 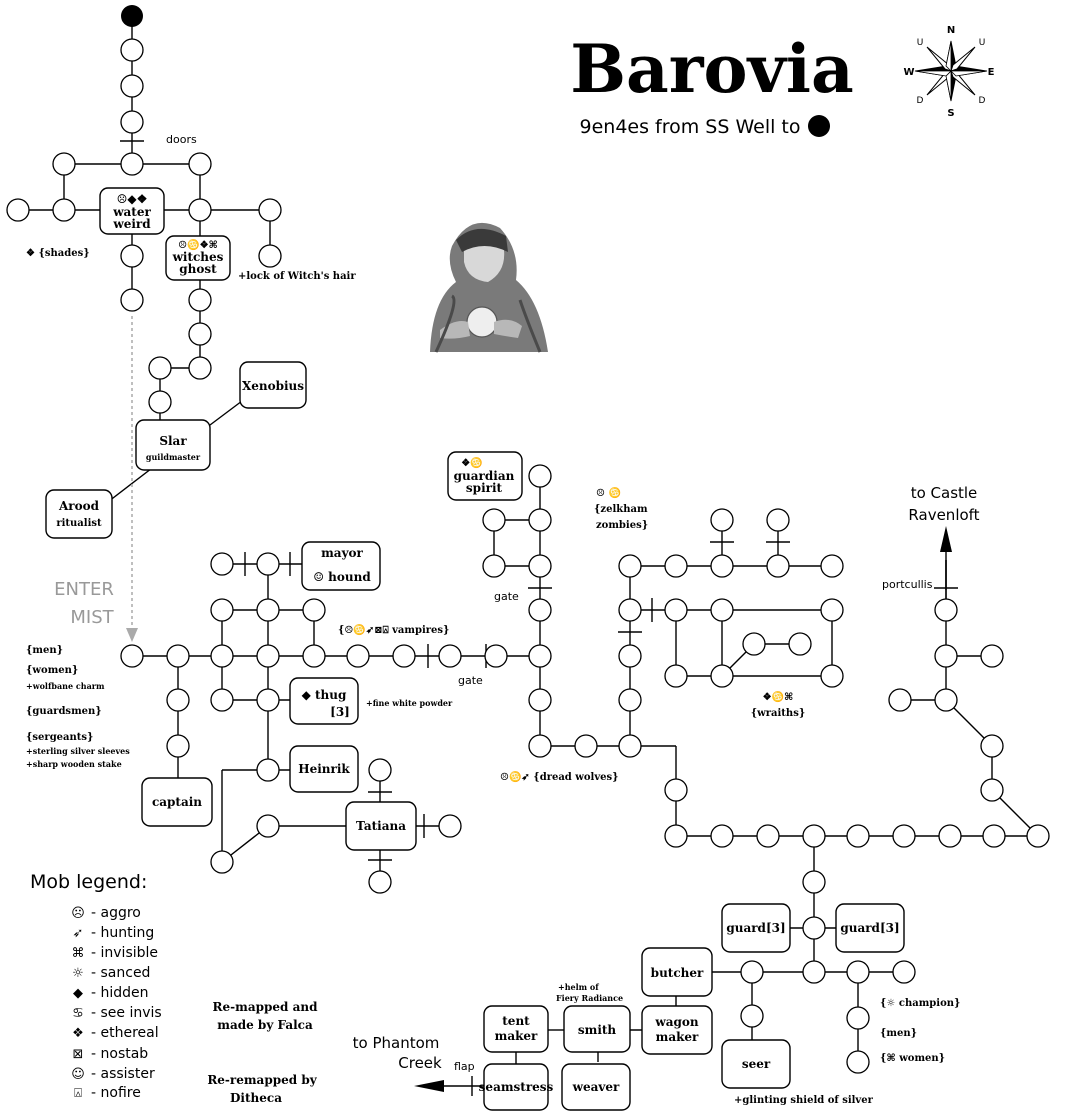 What do you see at coordinates (132, 656) in the screenshot?
I see `room-enter` at bounding box center [132, 656].